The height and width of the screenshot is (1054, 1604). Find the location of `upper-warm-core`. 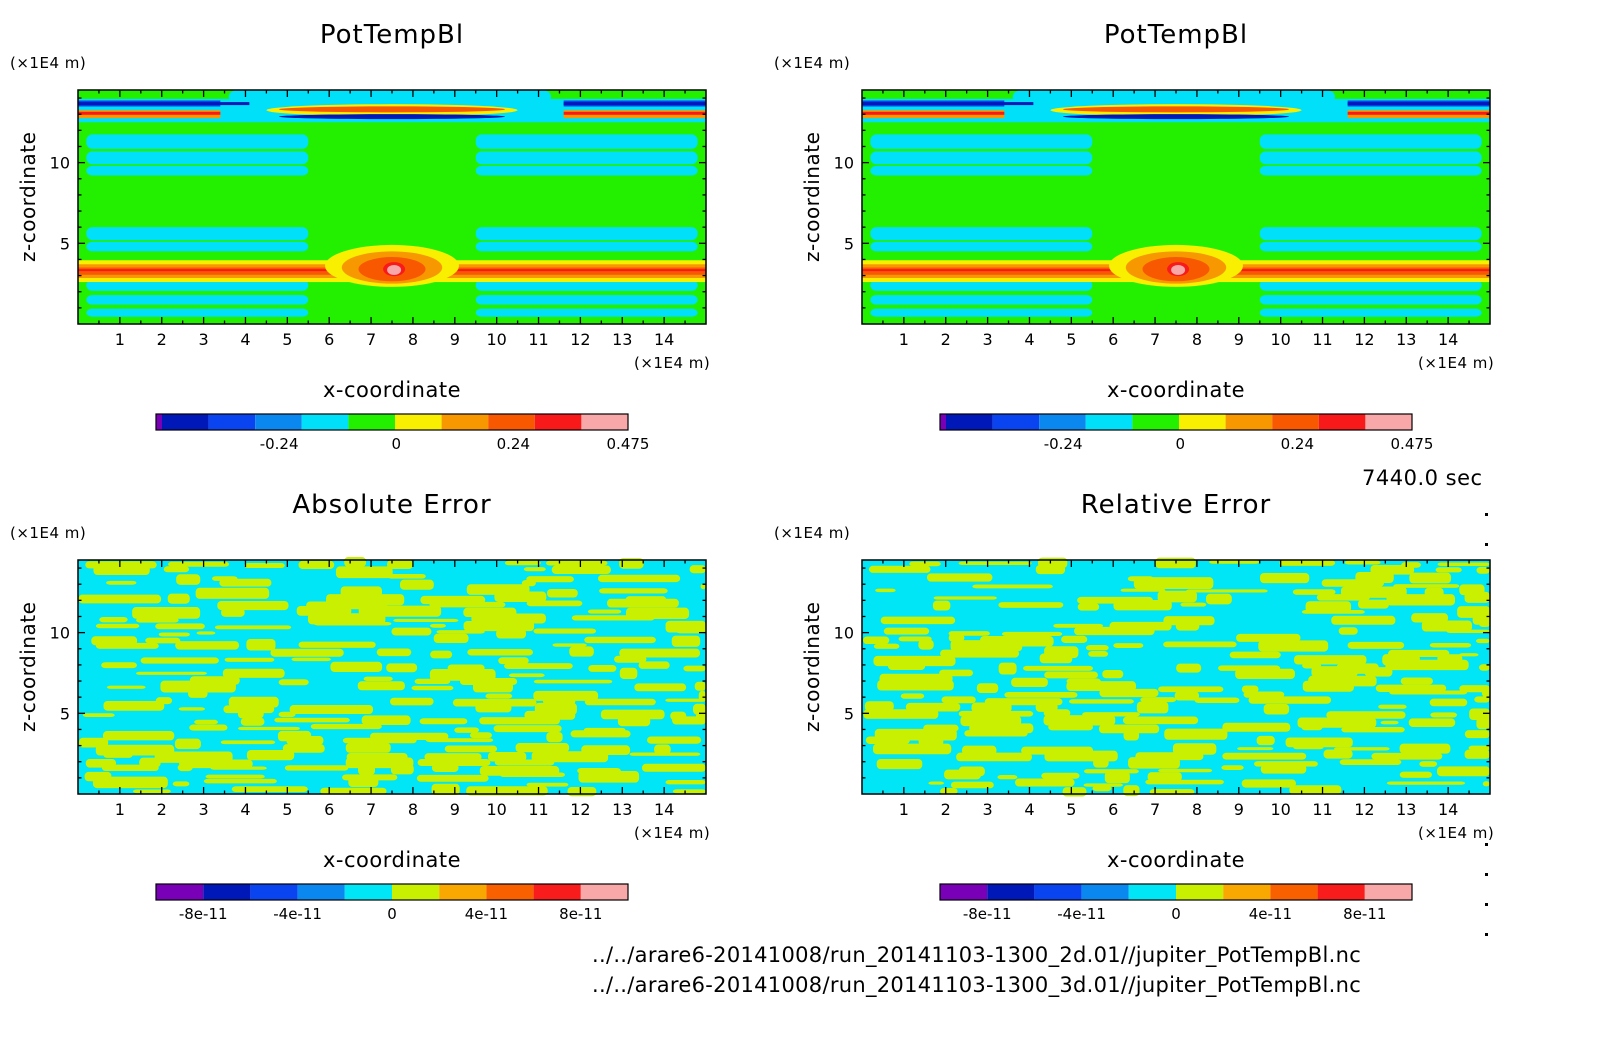

upper-warm-core is located at coordinates (1176, 109).